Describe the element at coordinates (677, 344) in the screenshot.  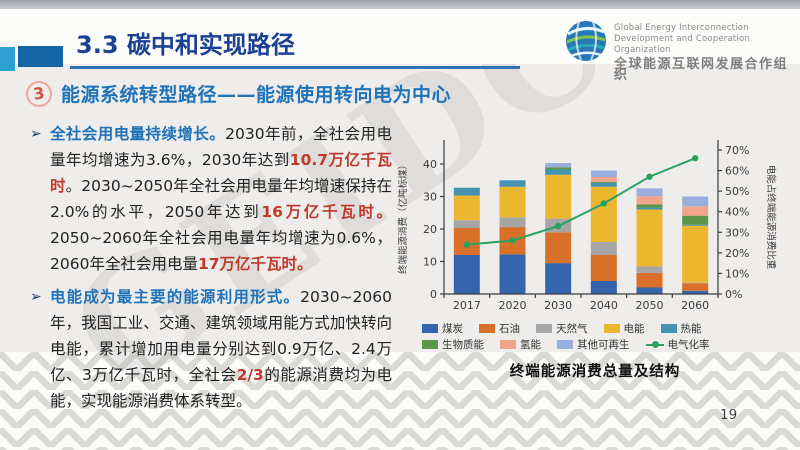
I see `legend-item-电气化率: 电气化率` at that location.